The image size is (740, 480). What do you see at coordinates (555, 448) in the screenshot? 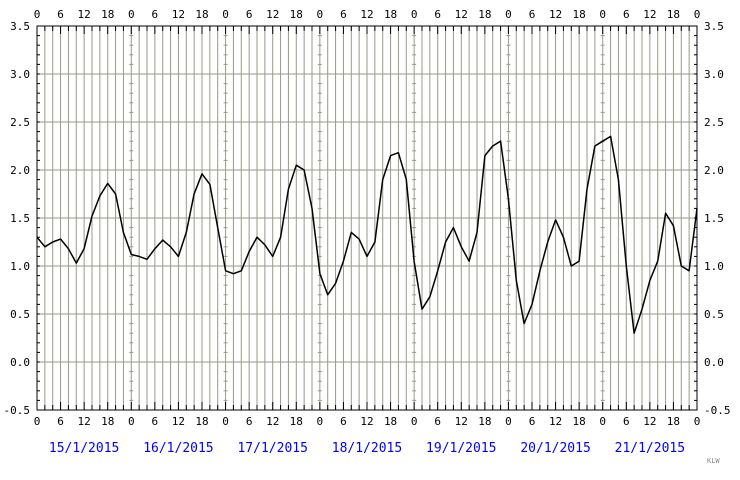
I see `date-label: 20/1/2015` at bounding box center [555, 448].